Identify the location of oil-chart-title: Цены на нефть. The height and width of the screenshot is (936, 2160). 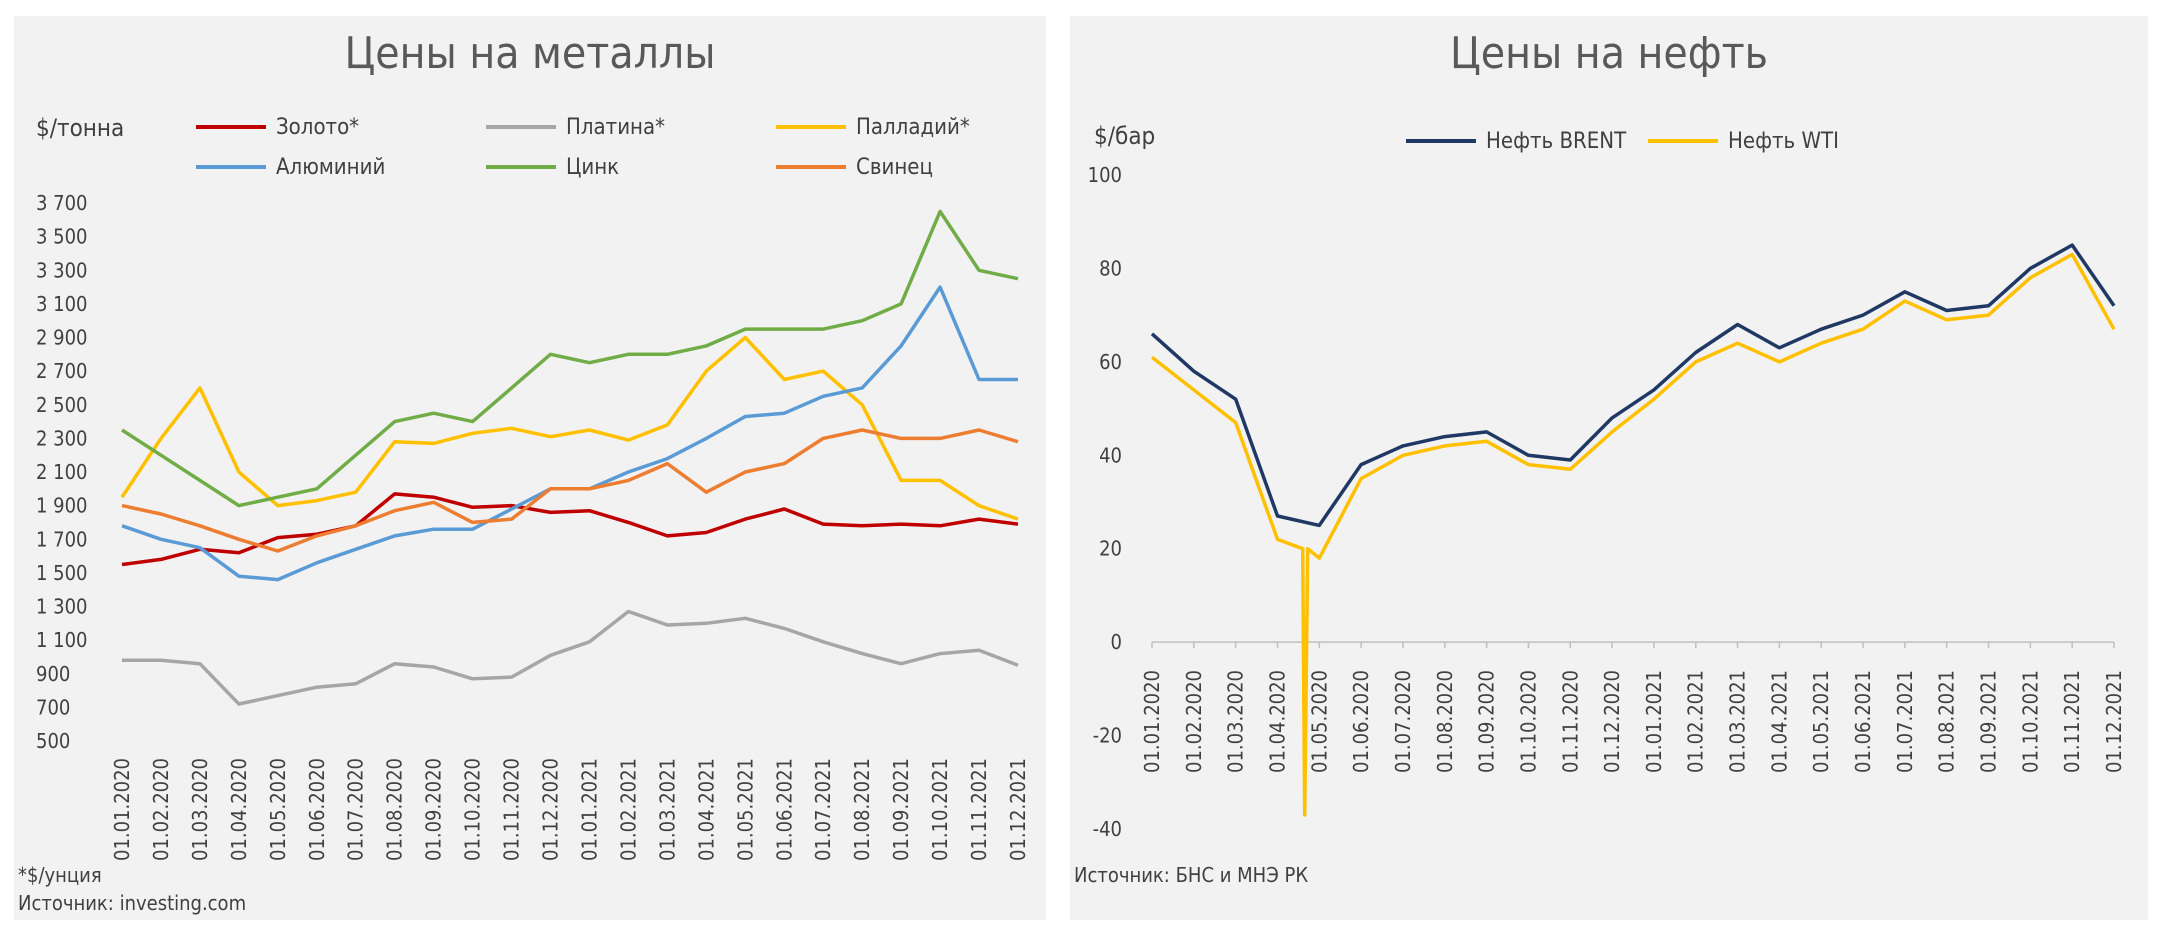
(1609, 53).